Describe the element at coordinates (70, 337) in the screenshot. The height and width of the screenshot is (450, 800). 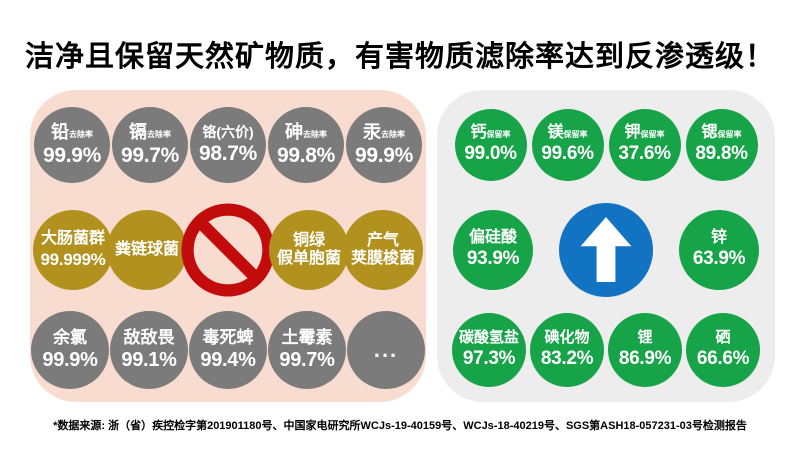
I see `substance-name: 余氯` at that location.